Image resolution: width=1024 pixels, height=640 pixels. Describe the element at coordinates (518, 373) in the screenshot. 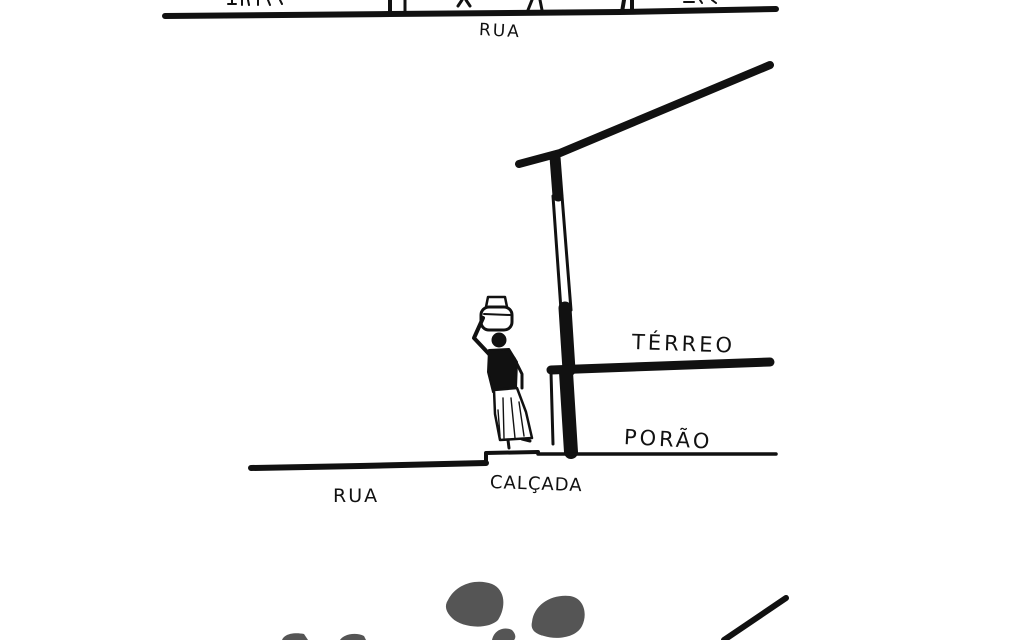

I see `side-arm` at that location.